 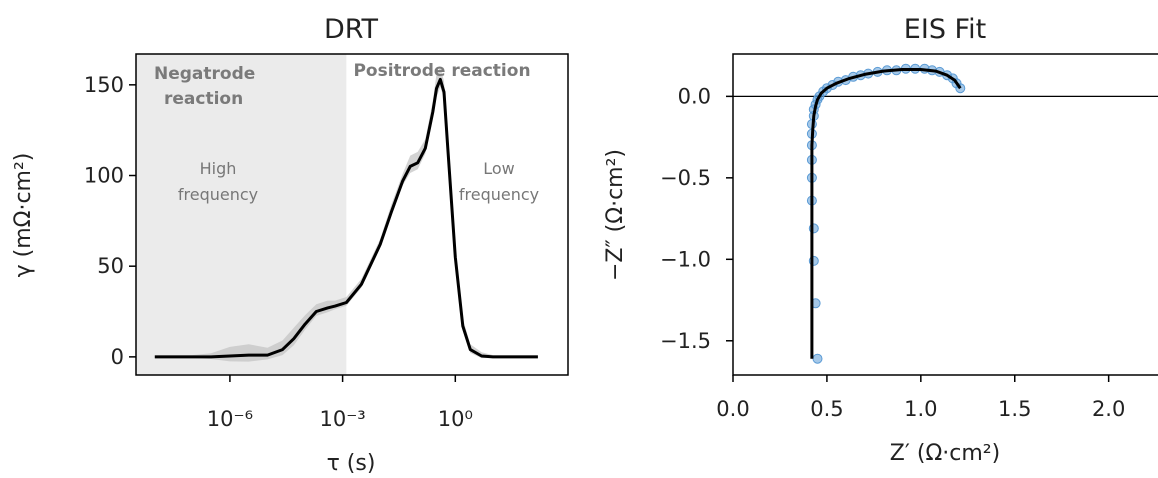 I want to click on eis-xtick-label: 2.0, so click(x=1108, y=409).